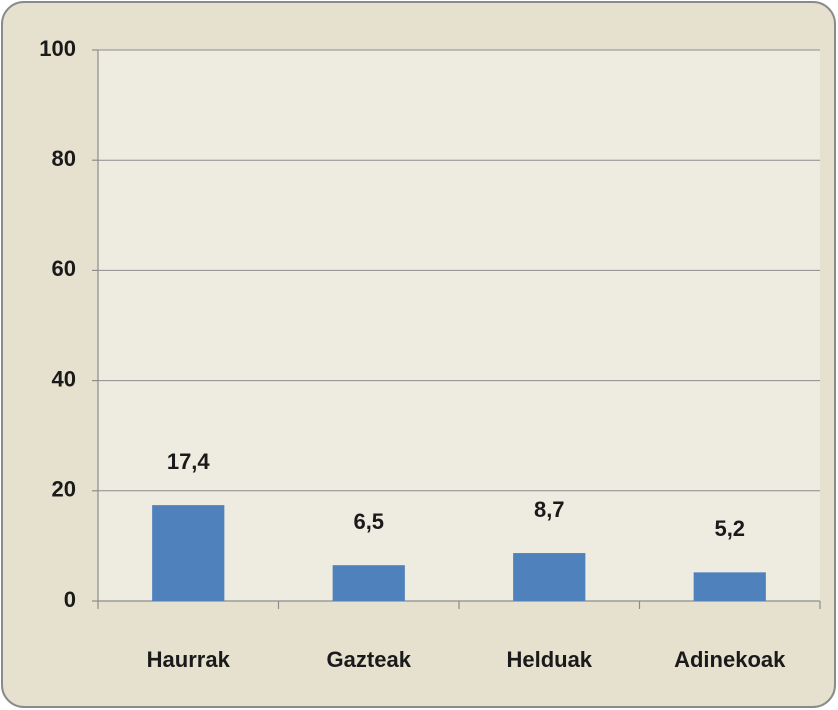 The height and width of the screenshot is (710, 838). Describe the element at coordinates (549, 509) in the screenshot. I see `value-label: 8,7` at that location.